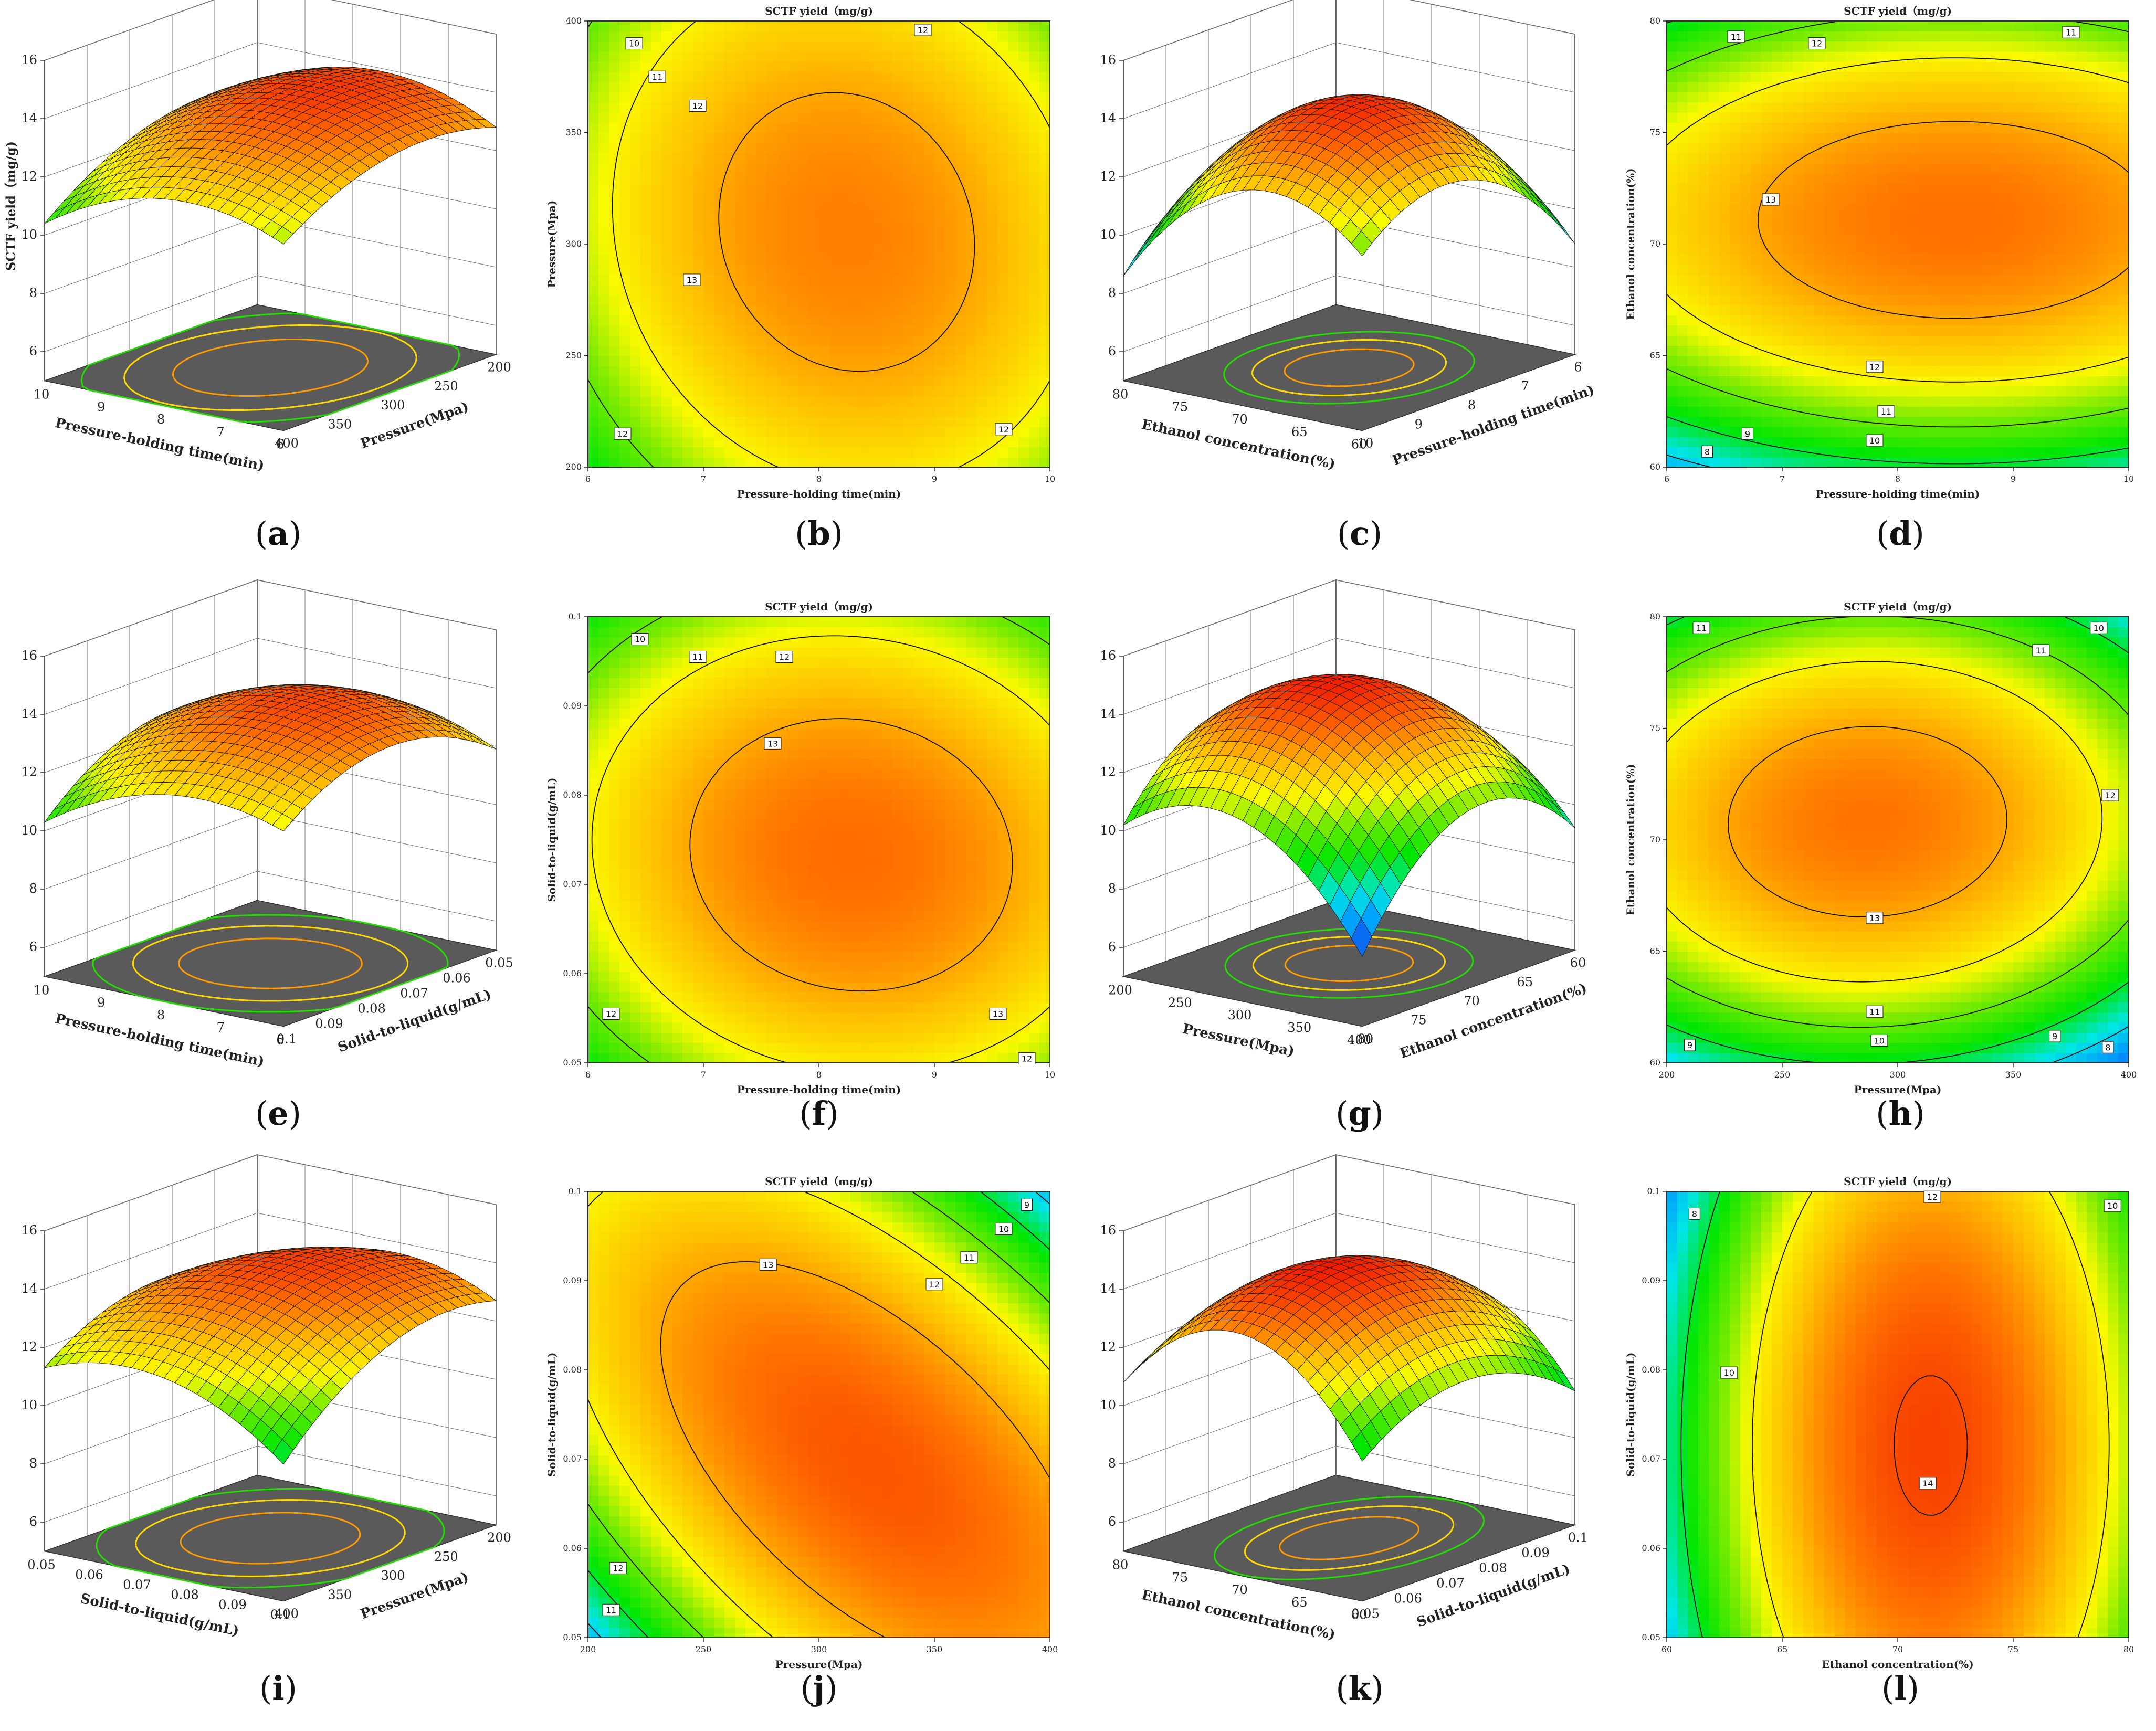 The width and height of the screenshot is (2156, 1731). Describe the element at coordinates (1360, 1113) in the screenshot. I see `panel-letter: g` at that location.